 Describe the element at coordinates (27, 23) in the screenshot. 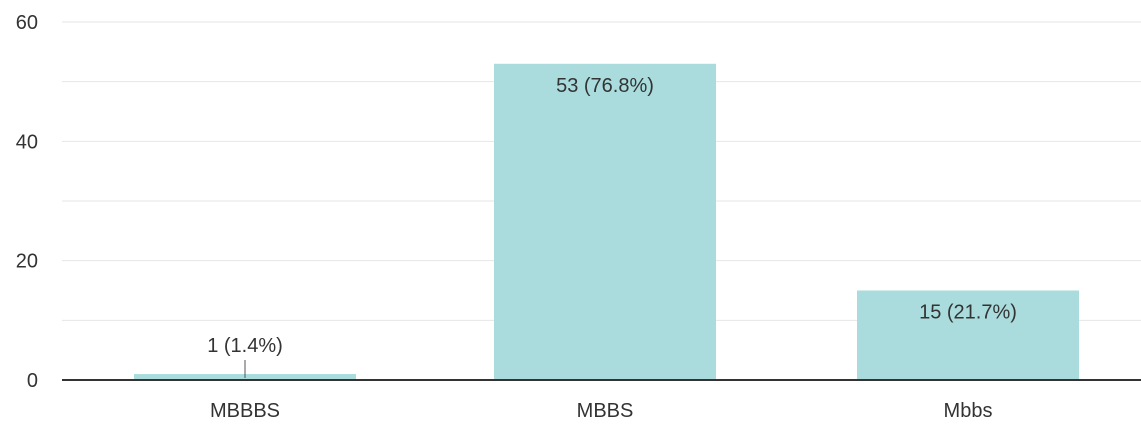

I see `y-tick-label: 60` at that location.